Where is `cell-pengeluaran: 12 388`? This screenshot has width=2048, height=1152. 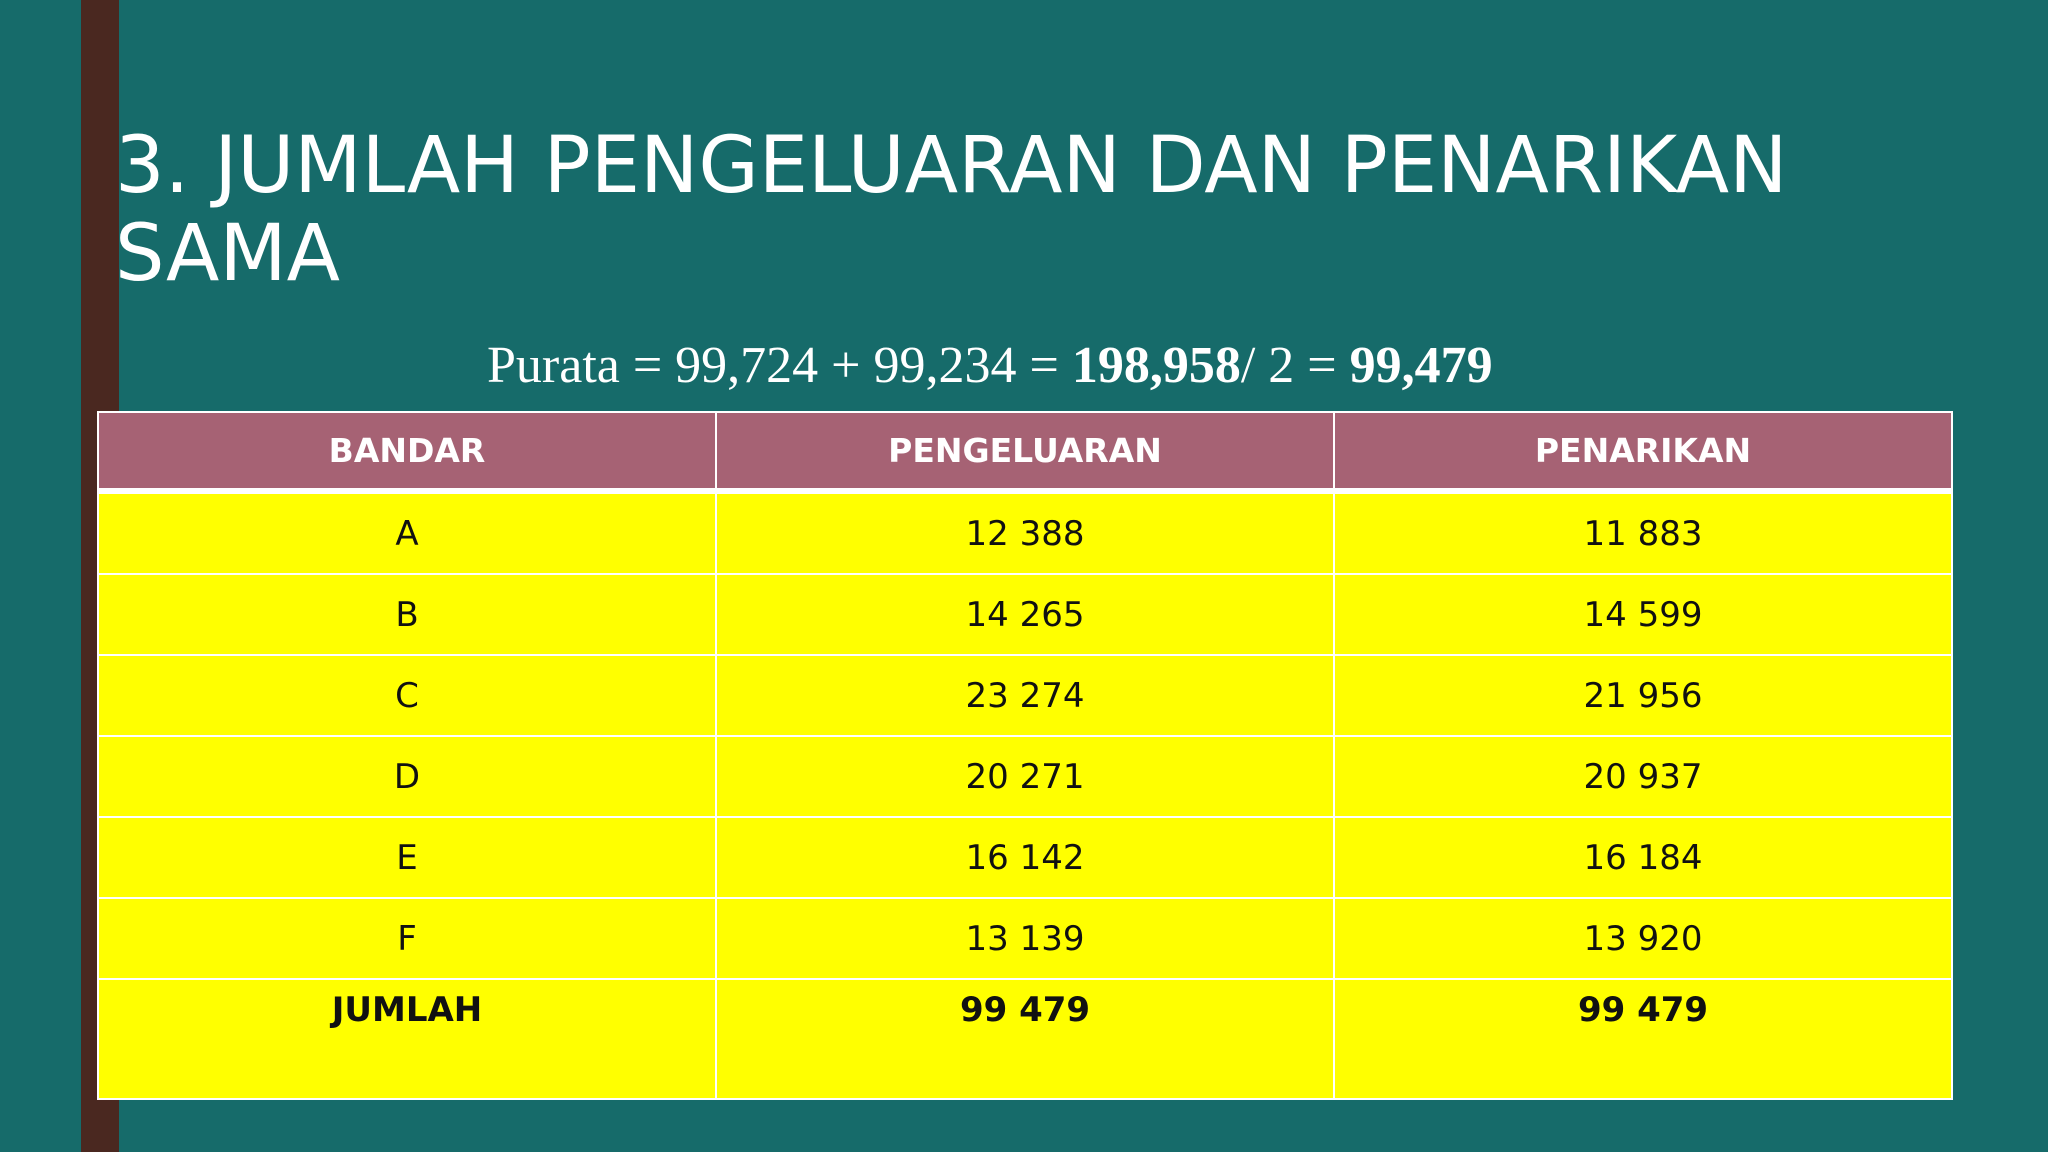 cell-pengeluaran: 12 388 is located at coordinates (1025, 532).